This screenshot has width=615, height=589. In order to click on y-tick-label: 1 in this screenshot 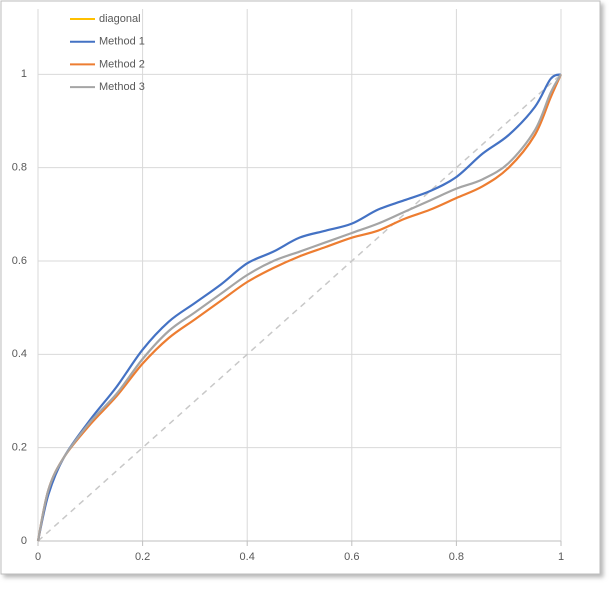, I will do `click(24, 74)`.